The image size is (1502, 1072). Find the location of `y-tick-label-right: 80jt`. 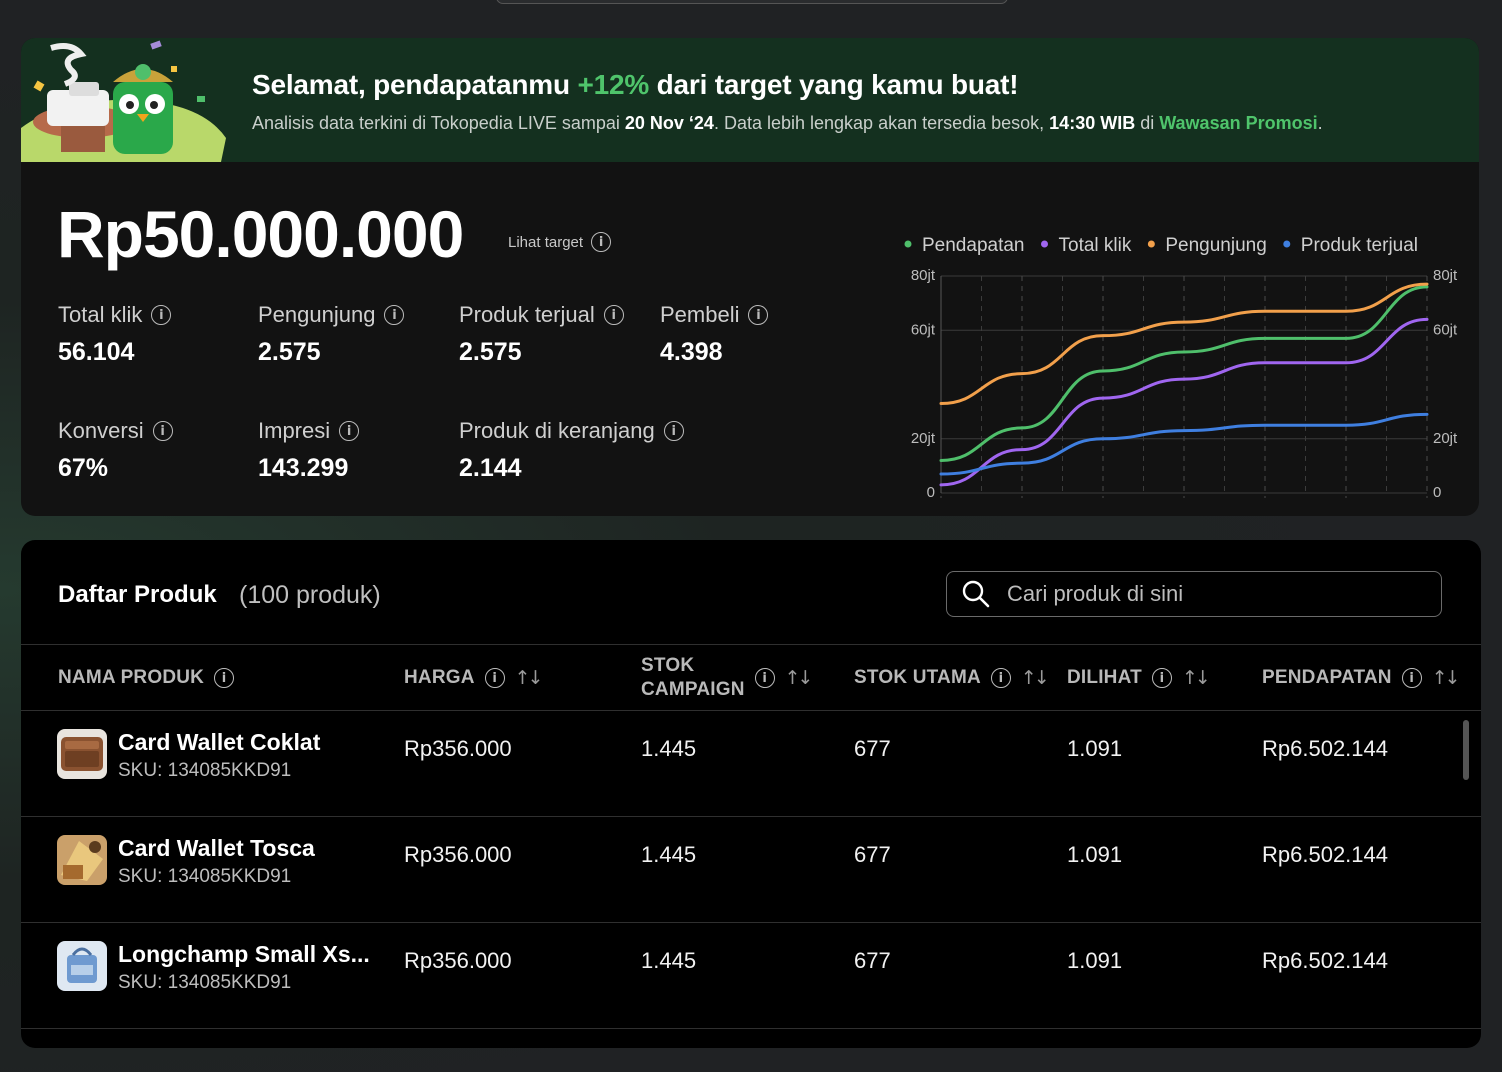

y-tick-label-right: 80jt is located at coordinates (1445, 275).